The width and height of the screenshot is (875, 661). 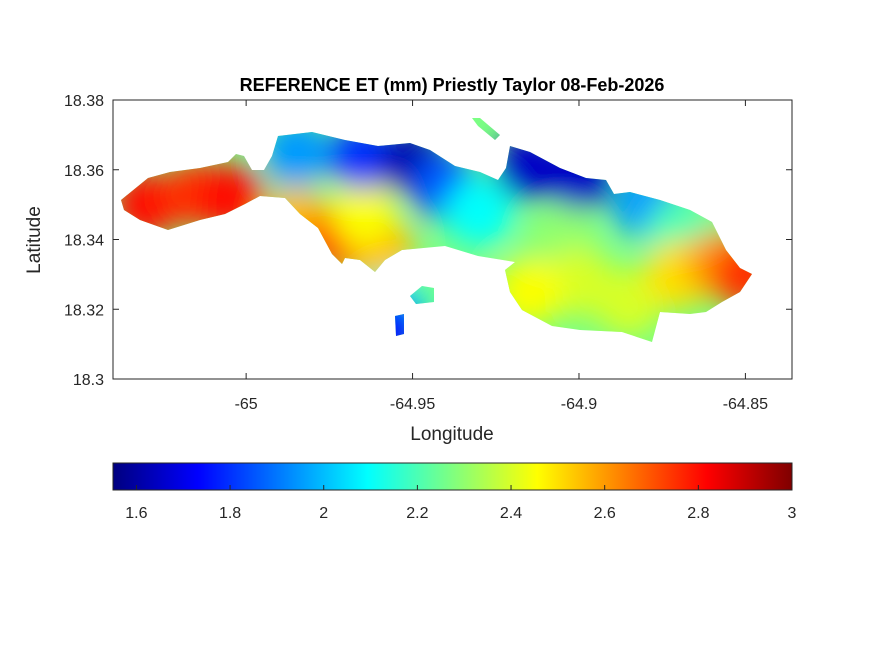 I want to click on colorbar-tick-label: 2.2, so click(x=417, y=513).